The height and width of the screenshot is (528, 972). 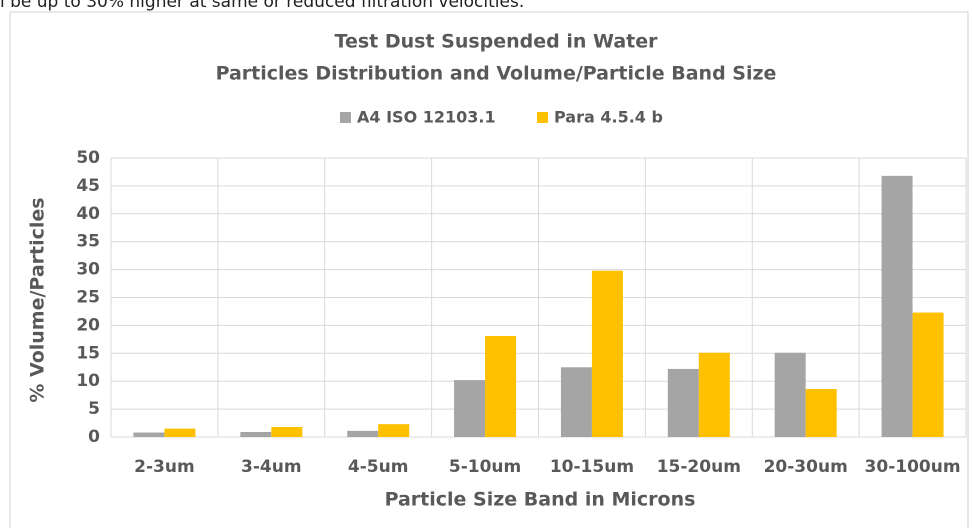 I want to click on y-tick-label: 15, so click(x=88, y=353).